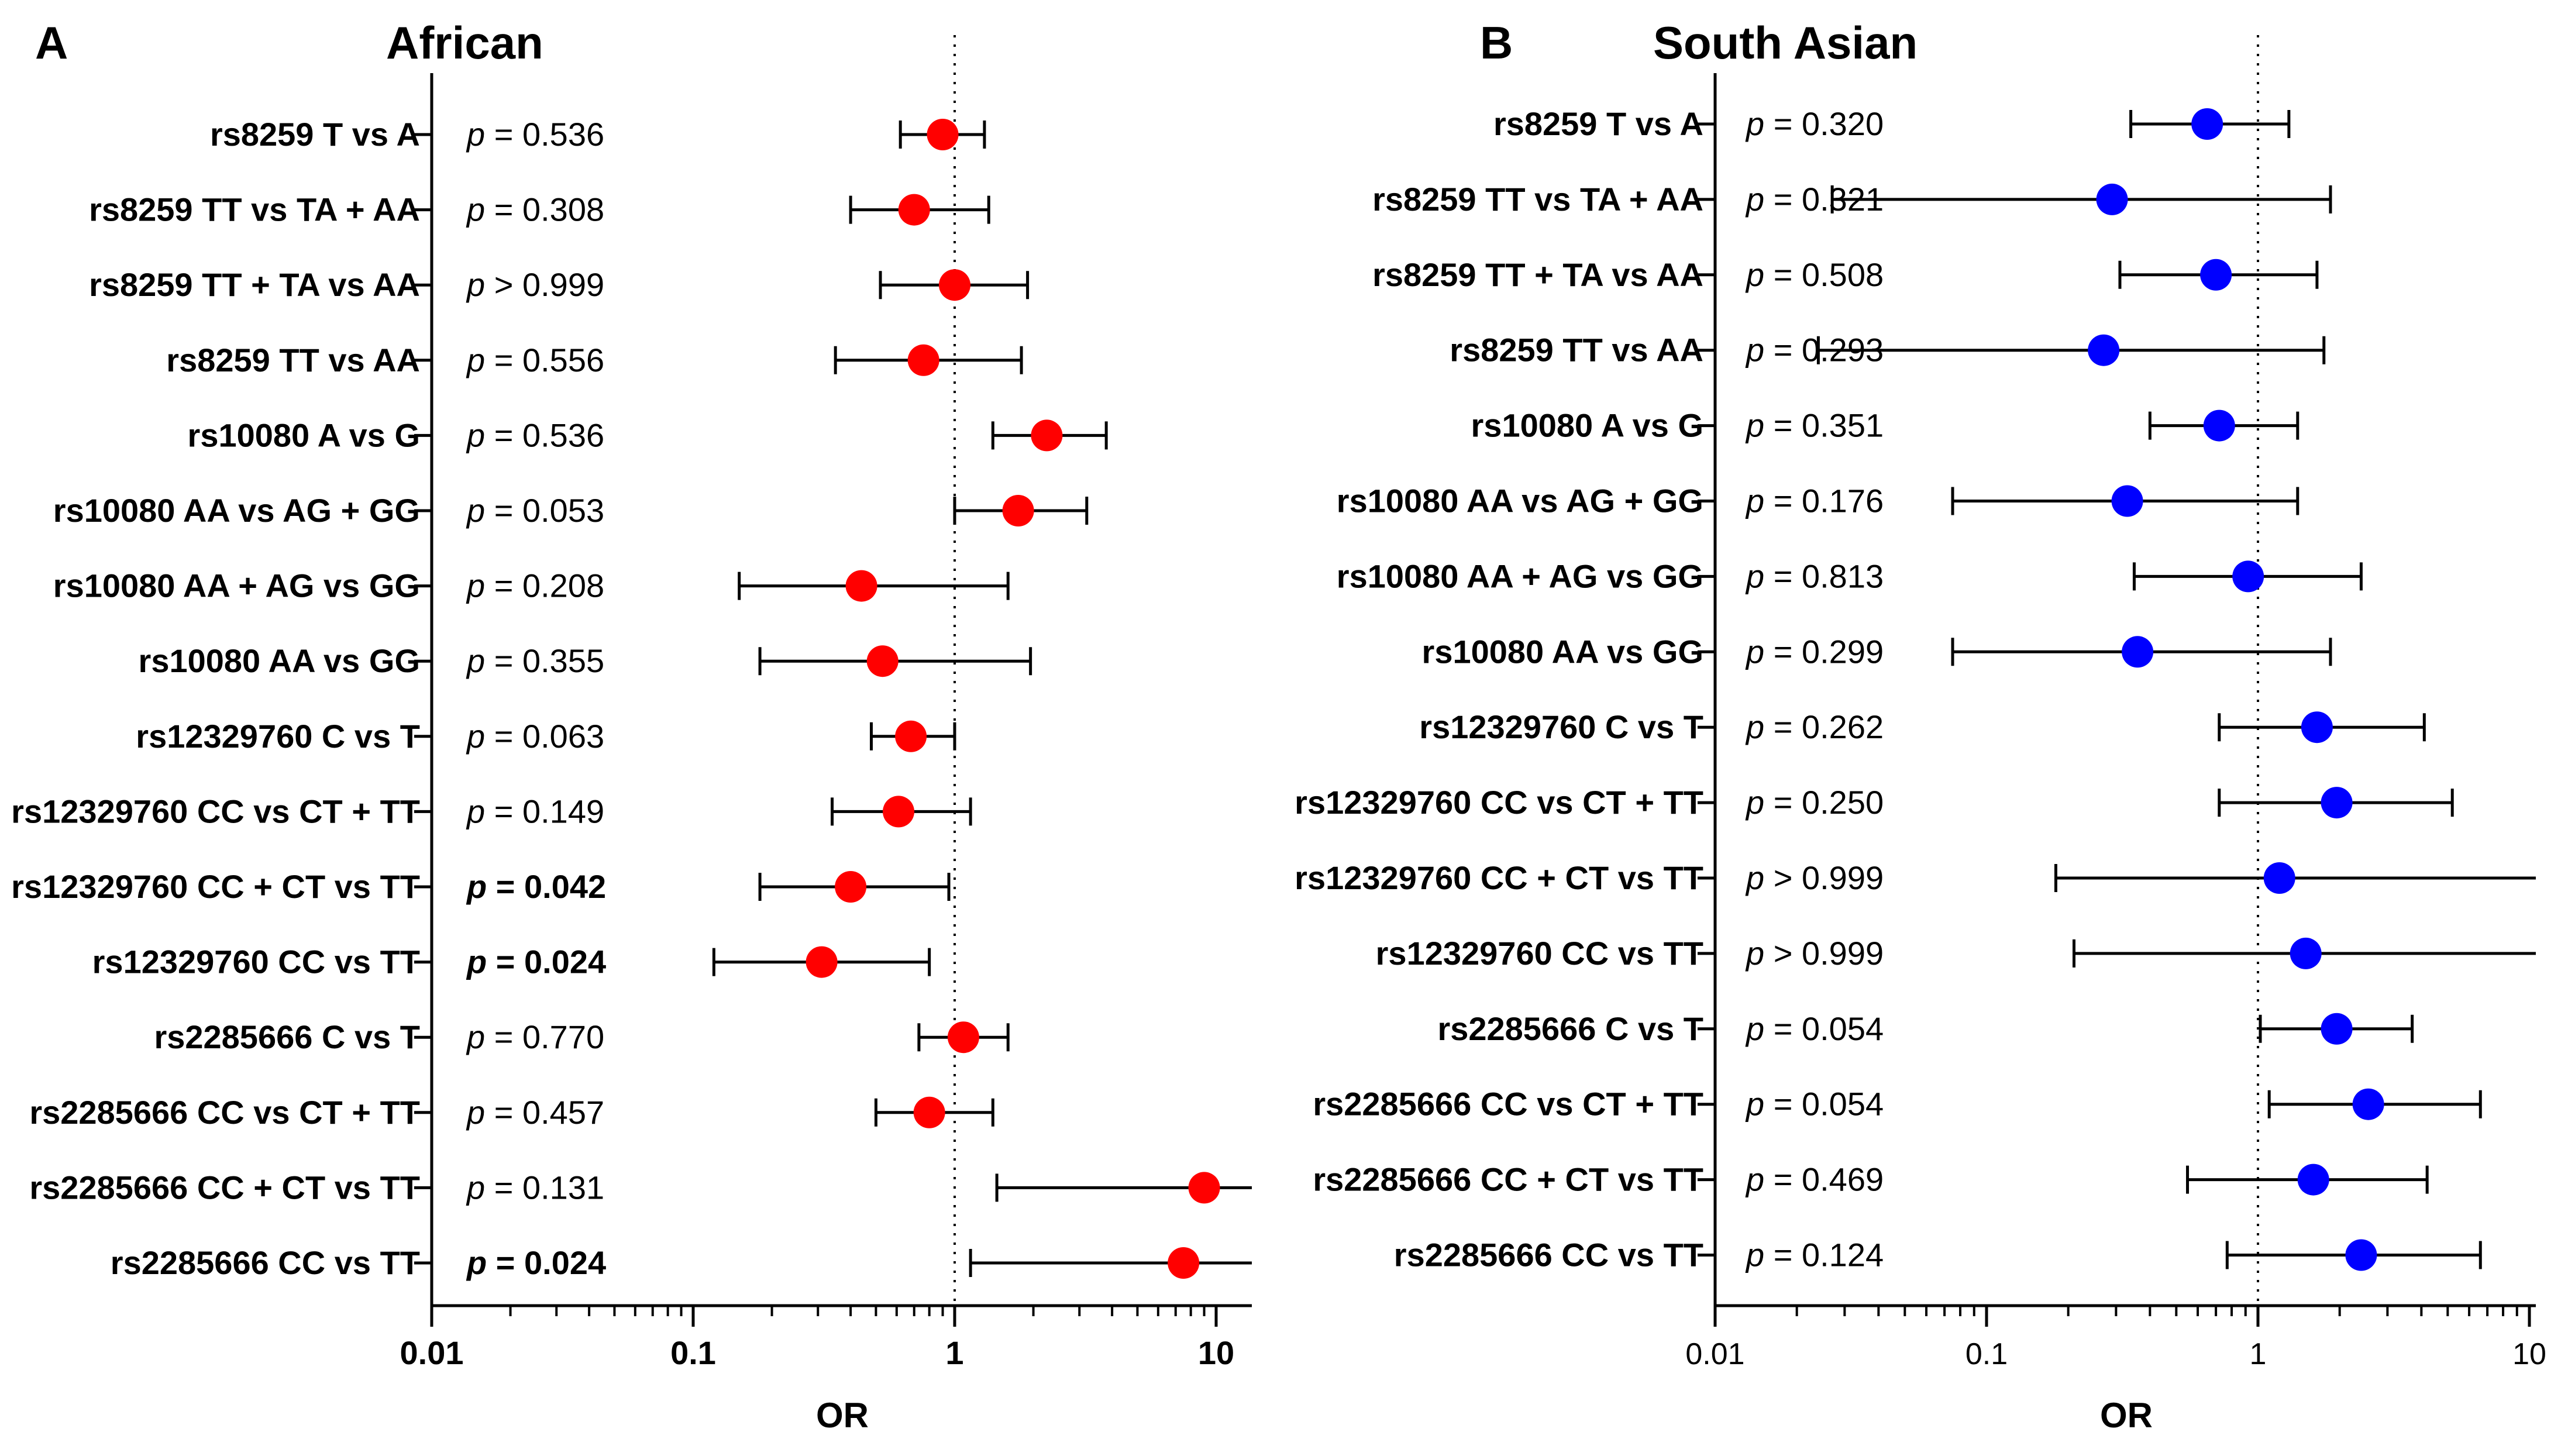  Describe the element at coordinates (1815, 274) in the screenshot. I see `p-value-label: p = 0.508` at that location.